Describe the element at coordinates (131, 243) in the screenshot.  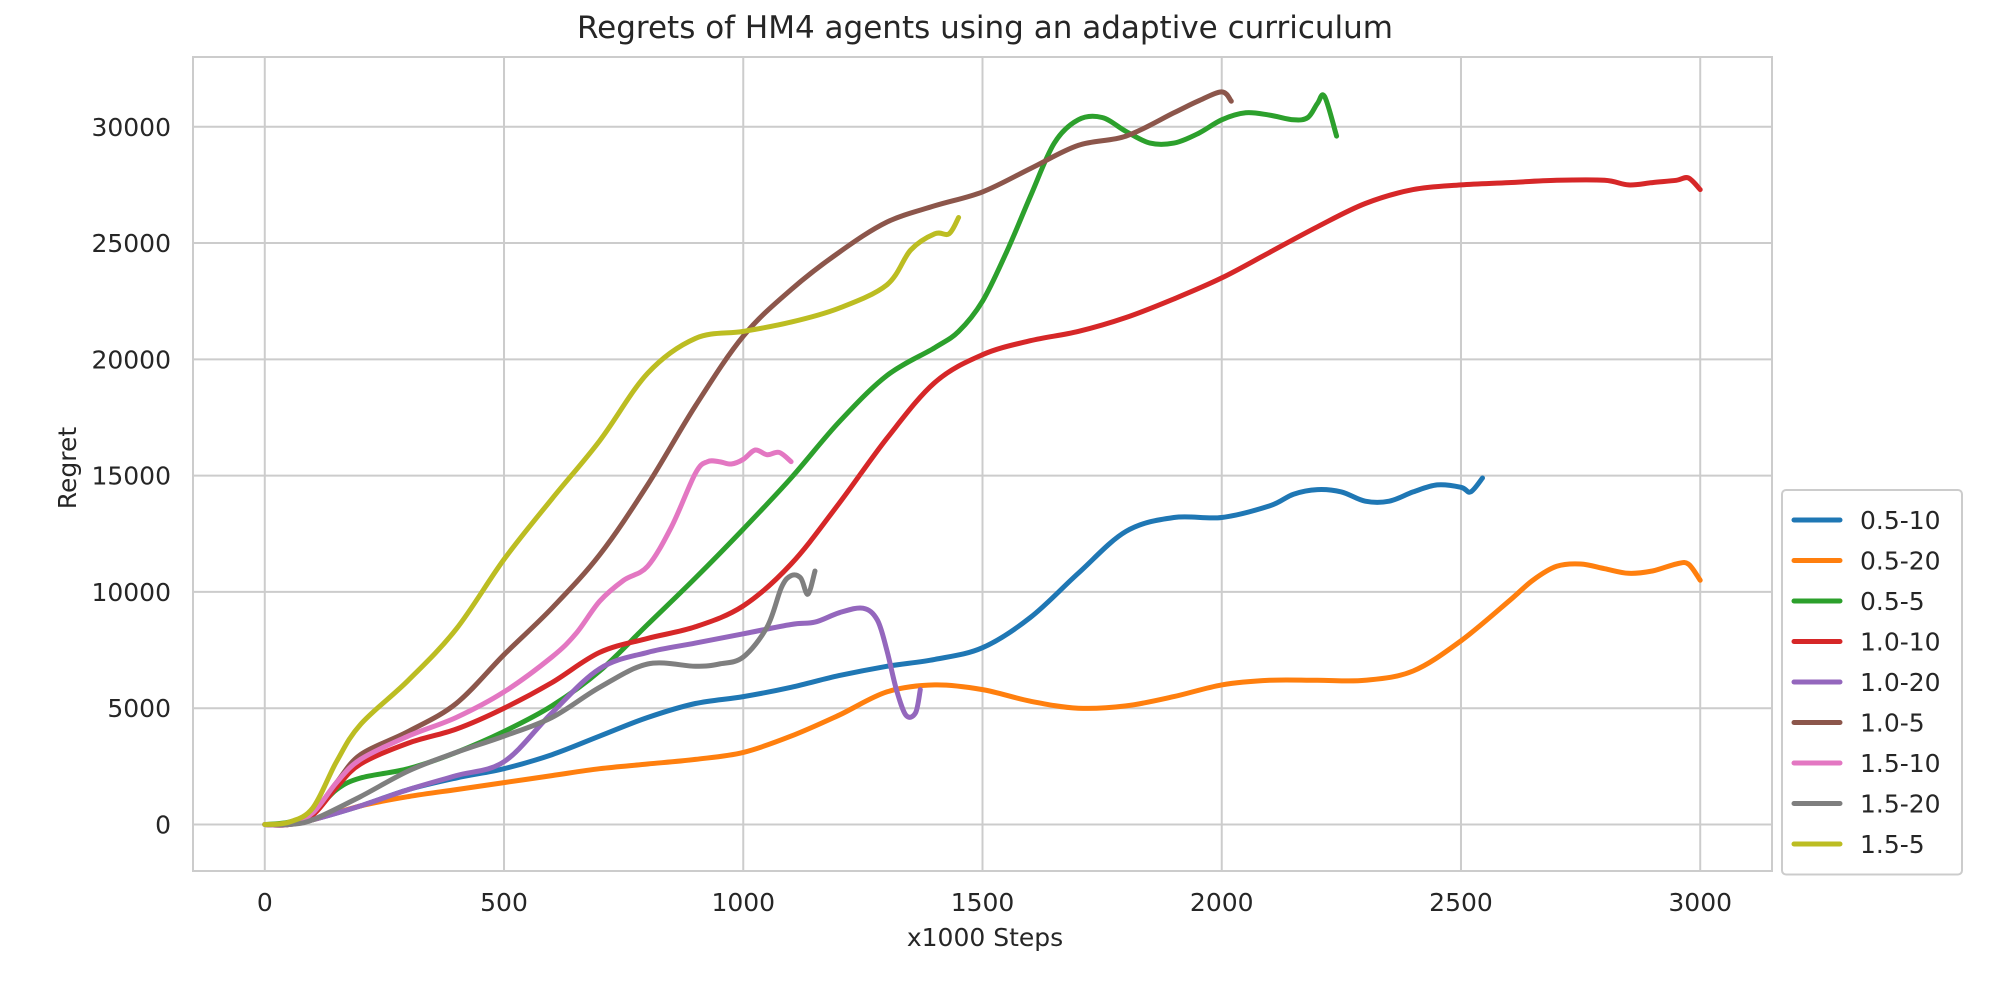
I see `y-tick-label: 25000` at that location.